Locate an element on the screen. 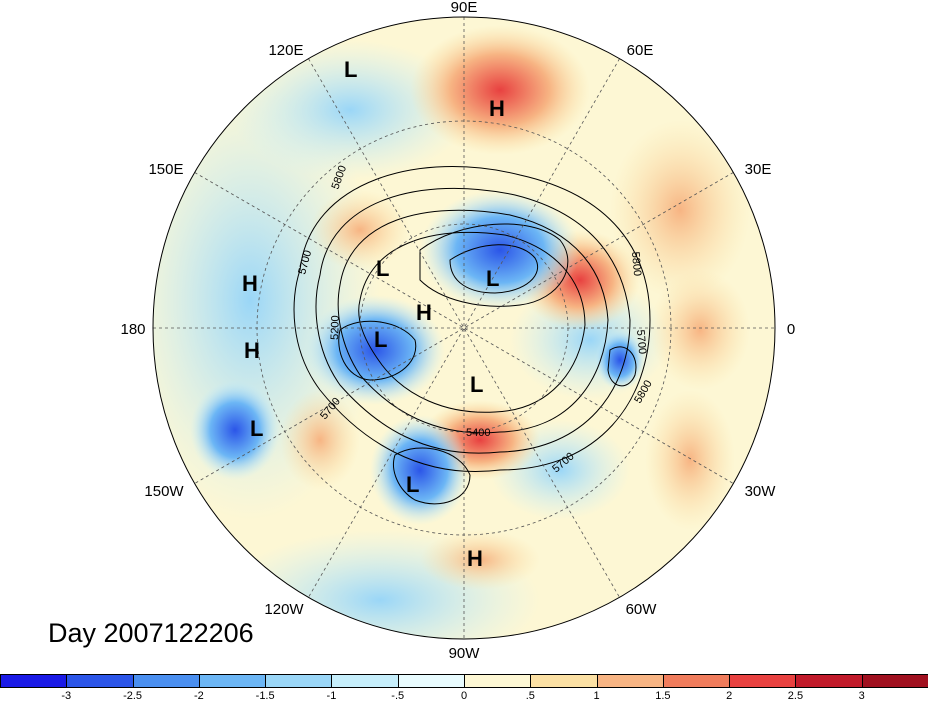 The image size is (928, 702). lon-label-60w: 60W is located at coordinates (642, 609).